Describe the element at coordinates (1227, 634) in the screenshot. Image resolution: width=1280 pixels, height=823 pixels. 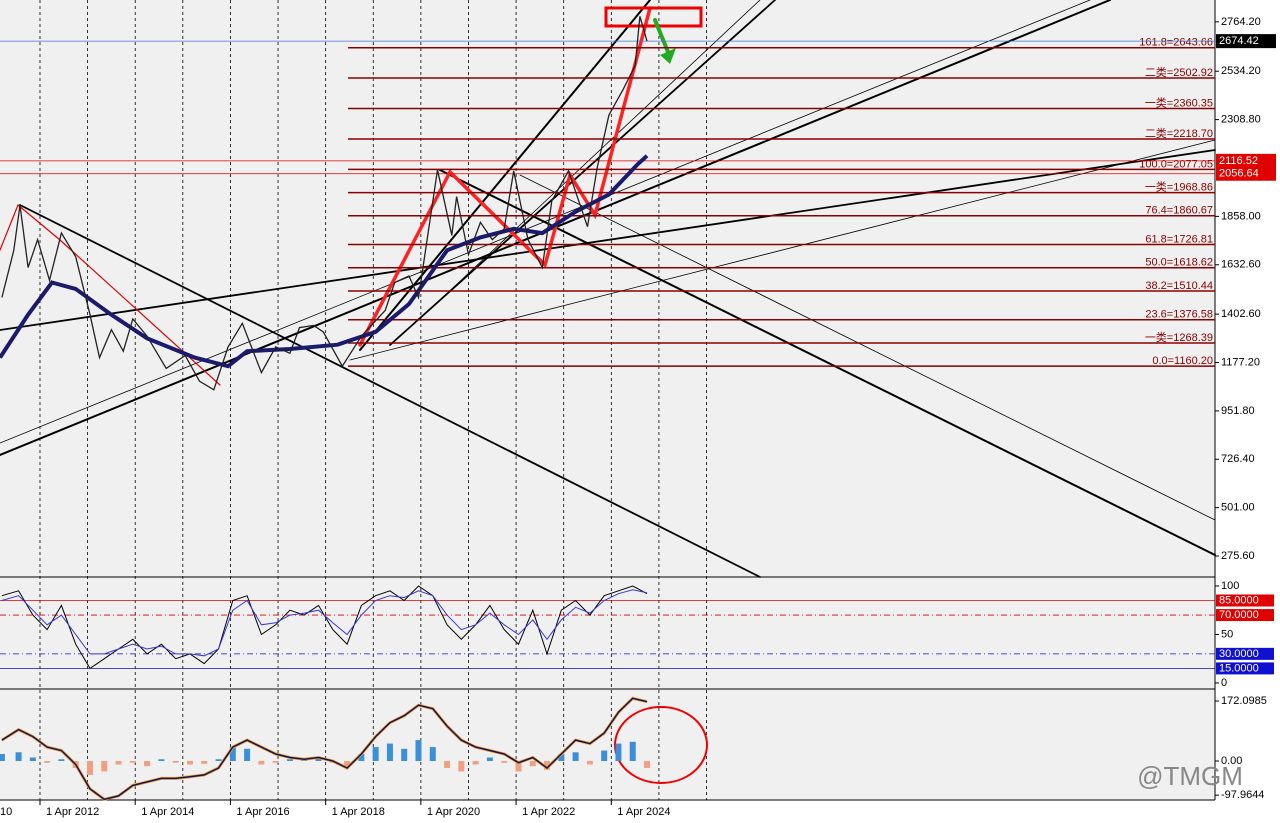
I see `y-tick-label: 50` at that location.